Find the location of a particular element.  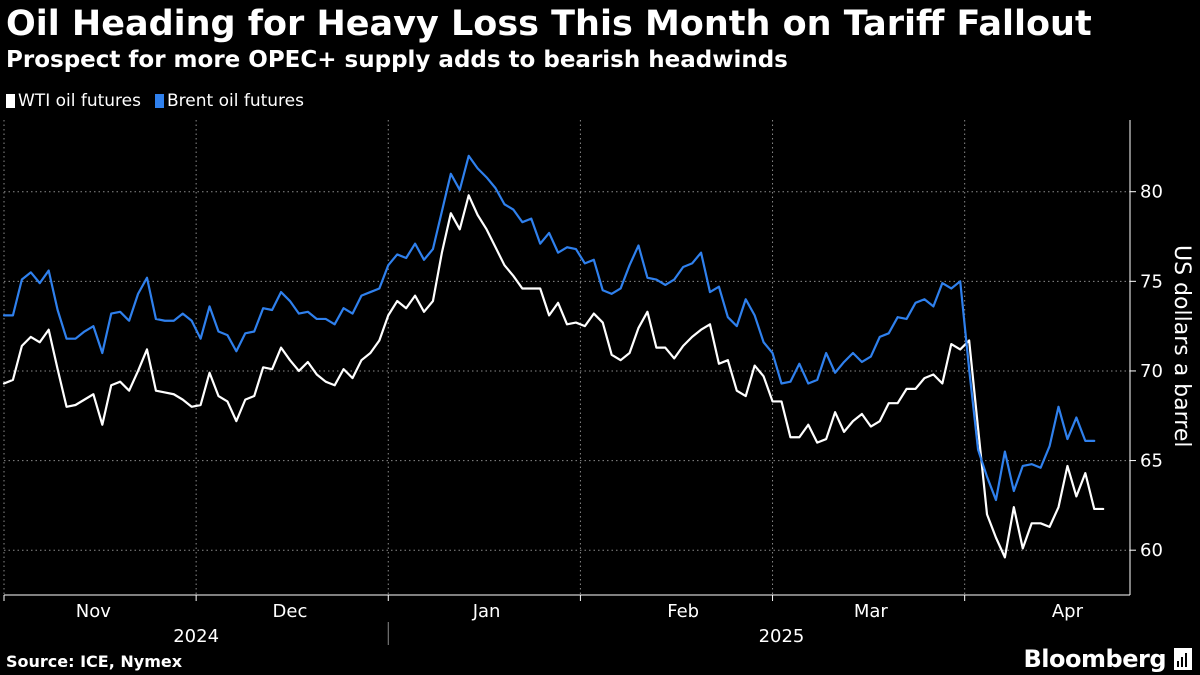

year-label: 2025 is located at coordinates (782, 636).